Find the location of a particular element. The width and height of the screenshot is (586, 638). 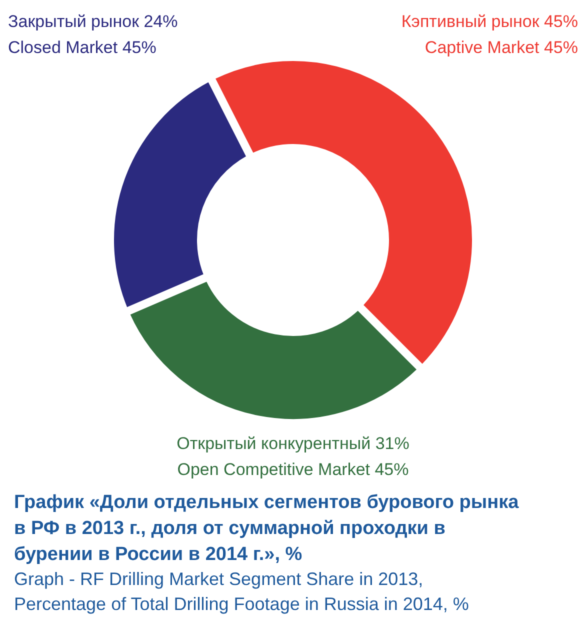

text: Open Competitive Market 45% is located at coordinates (293, 469).